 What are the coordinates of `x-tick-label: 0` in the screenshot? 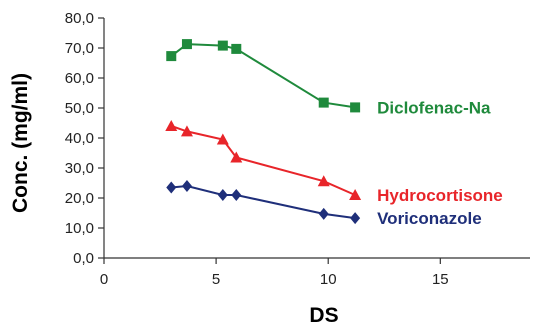 It's located at (104, 279).